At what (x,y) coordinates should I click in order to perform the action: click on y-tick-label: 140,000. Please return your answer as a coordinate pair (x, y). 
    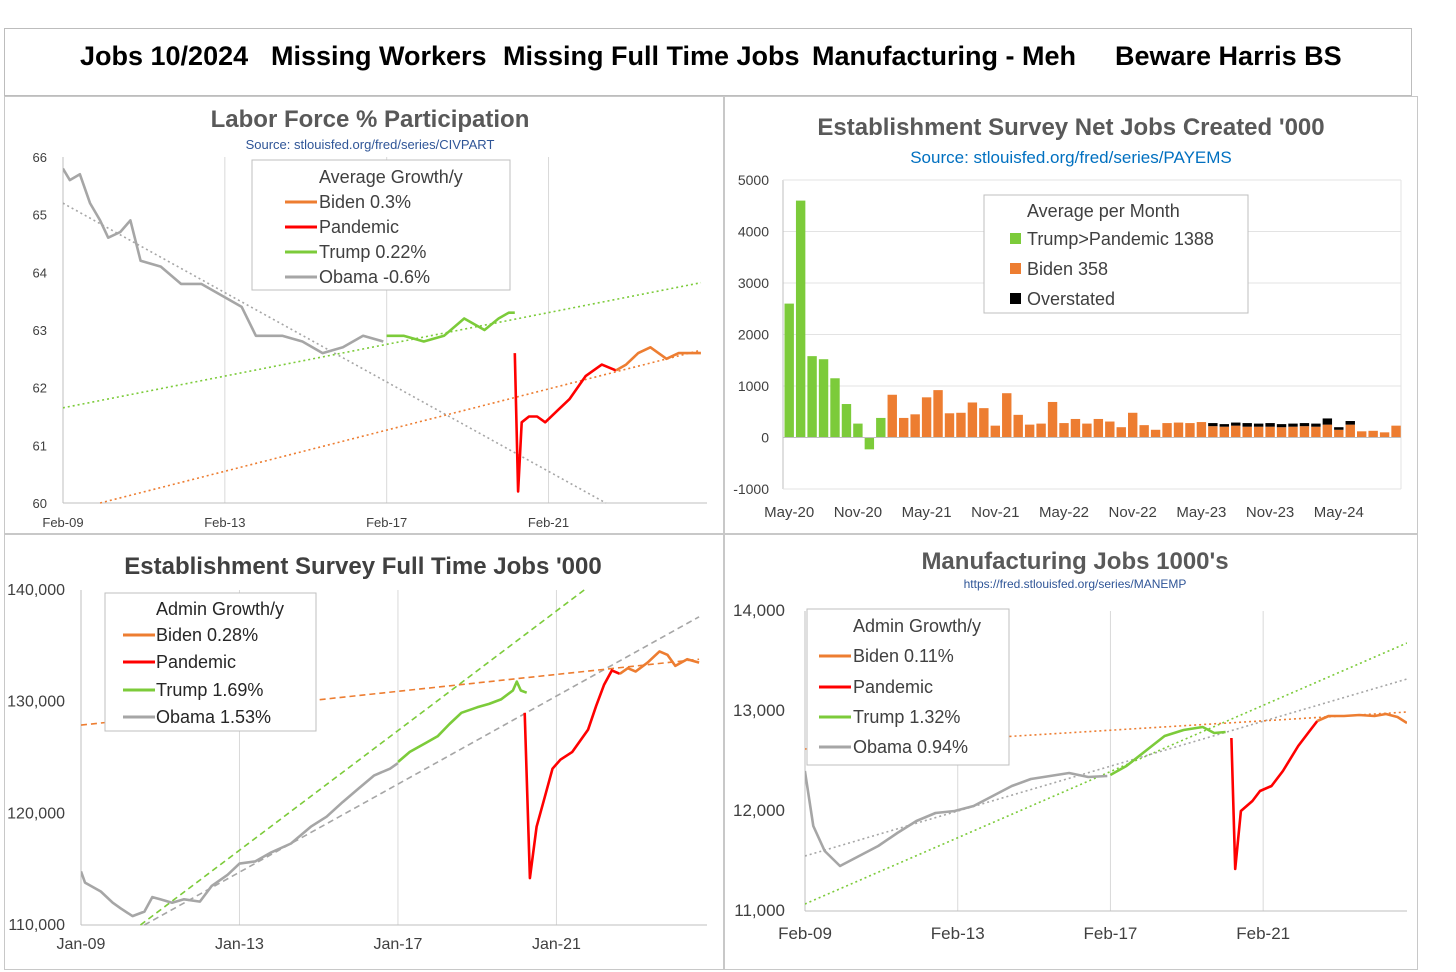
    Looking at the image, I should click on (36, 590).